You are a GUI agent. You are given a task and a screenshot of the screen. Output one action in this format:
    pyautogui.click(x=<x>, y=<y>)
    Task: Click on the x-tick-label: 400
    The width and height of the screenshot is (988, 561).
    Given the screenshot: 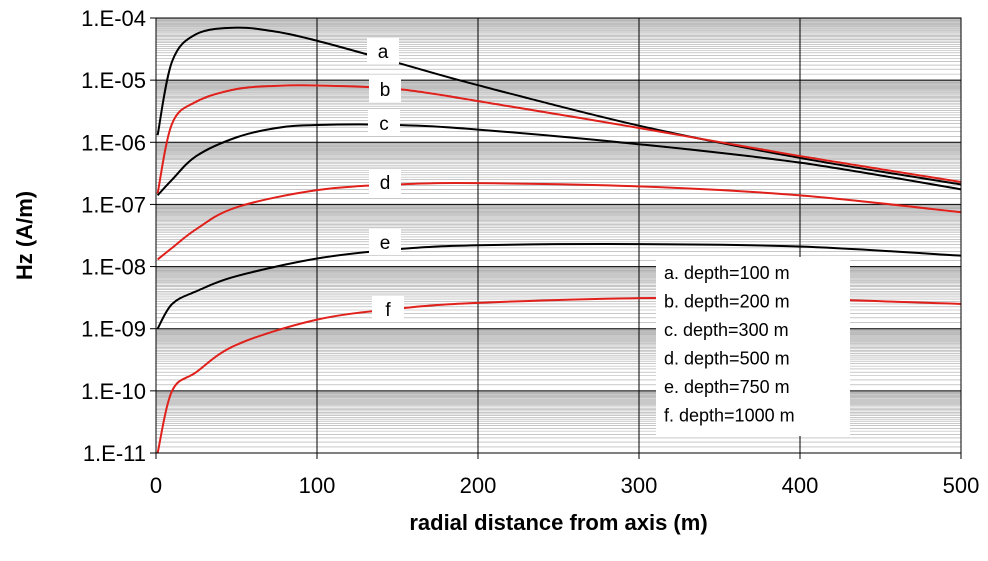 What is the action you would take?
    pyautogui.click(x=800, y=485)
    